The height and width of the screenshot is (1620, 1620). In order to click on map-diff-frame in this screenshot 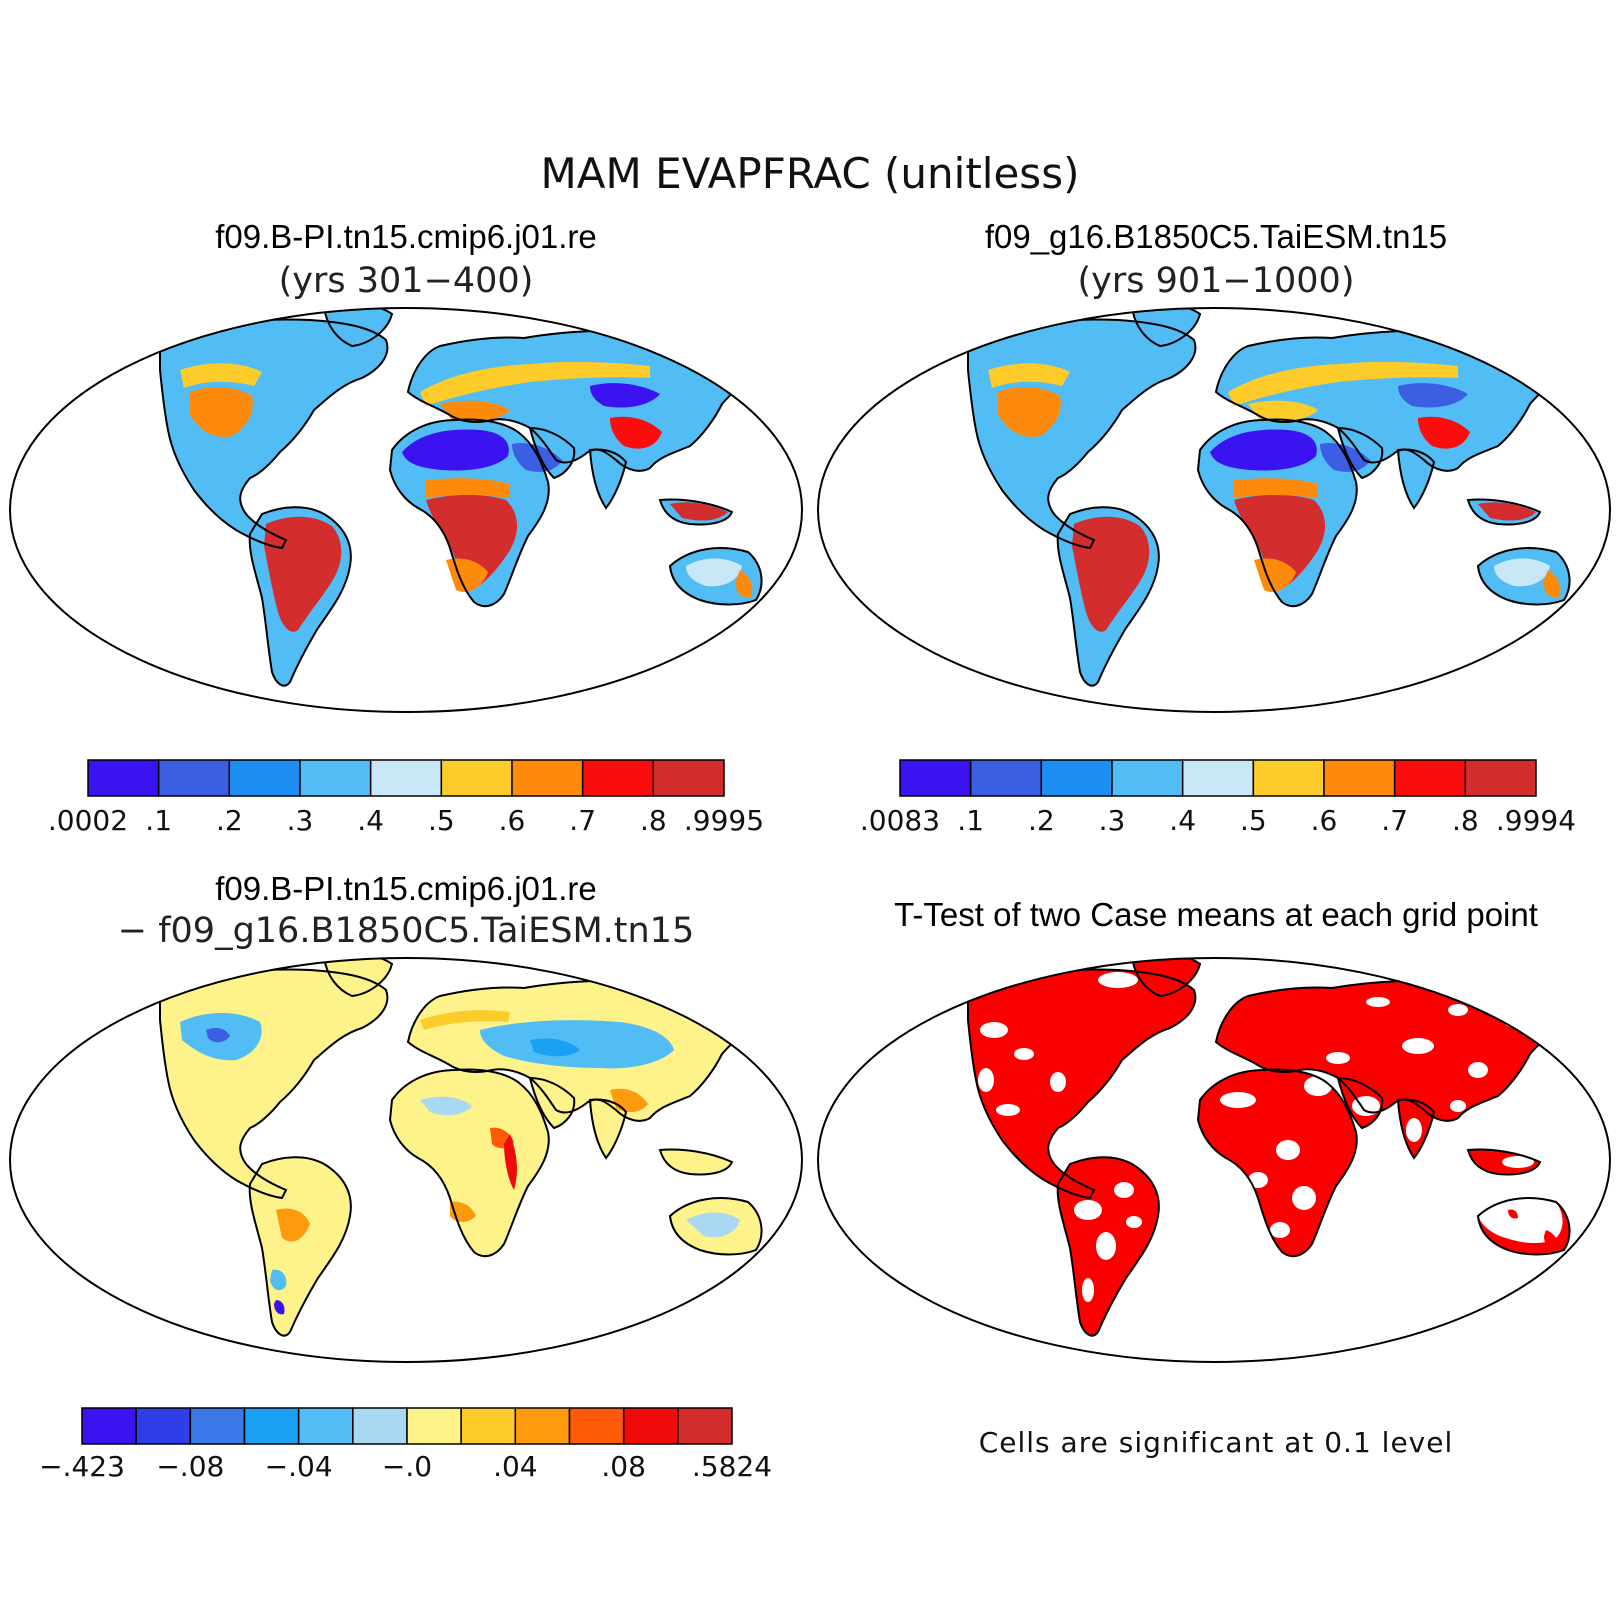, I will do `click(406, 1160)`.